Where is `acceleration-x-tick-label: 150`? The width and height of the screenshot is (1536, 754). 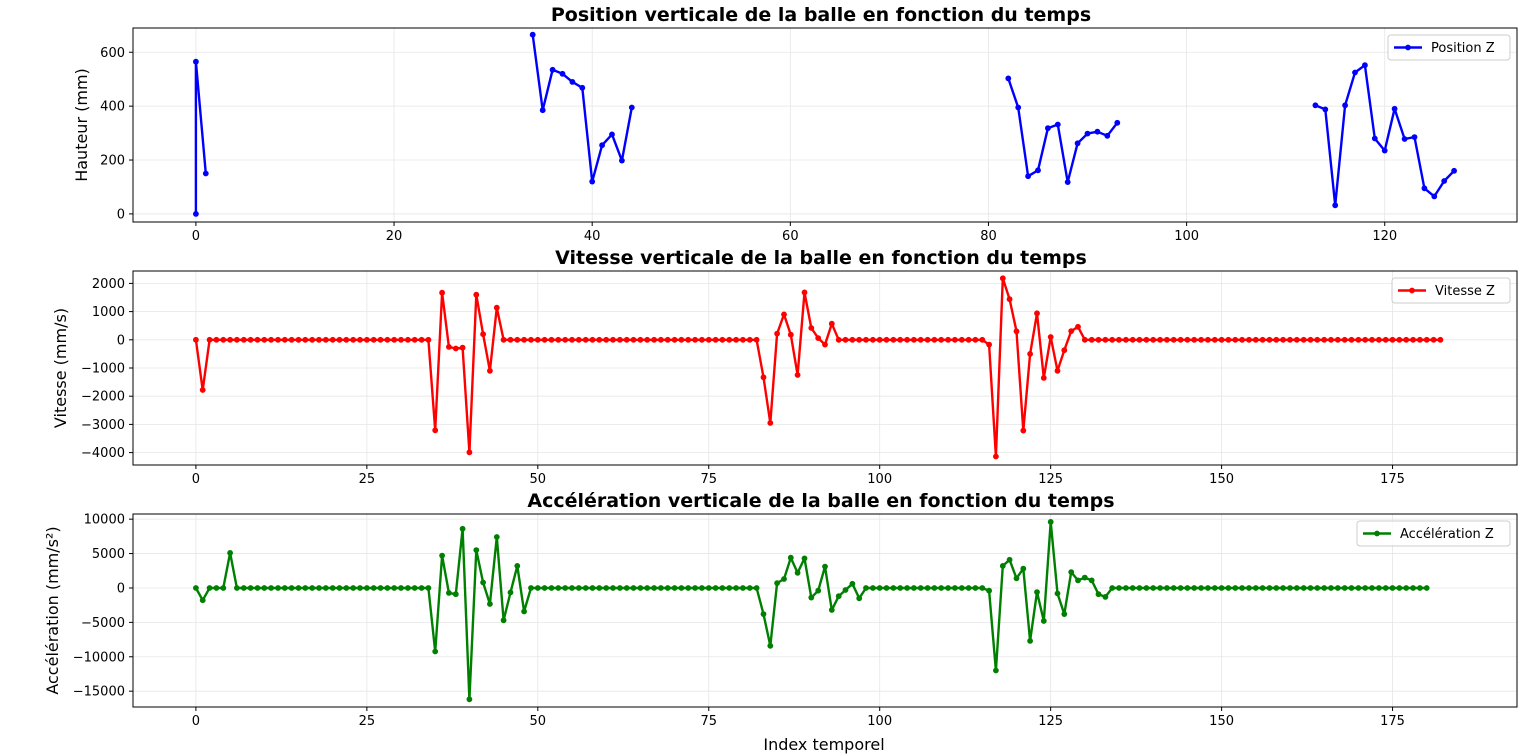 acceleration-x-tick-label: 150 is located at coordinates (1221, 721).